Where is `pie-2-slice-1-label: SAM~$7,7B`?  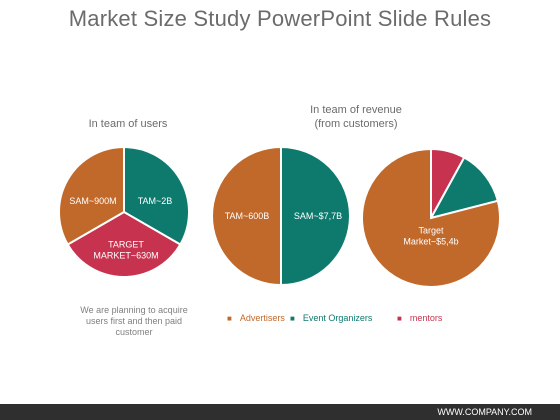 pie-2-slice-1-label: SAM~$7,7B is located at coordinates (318, 216).